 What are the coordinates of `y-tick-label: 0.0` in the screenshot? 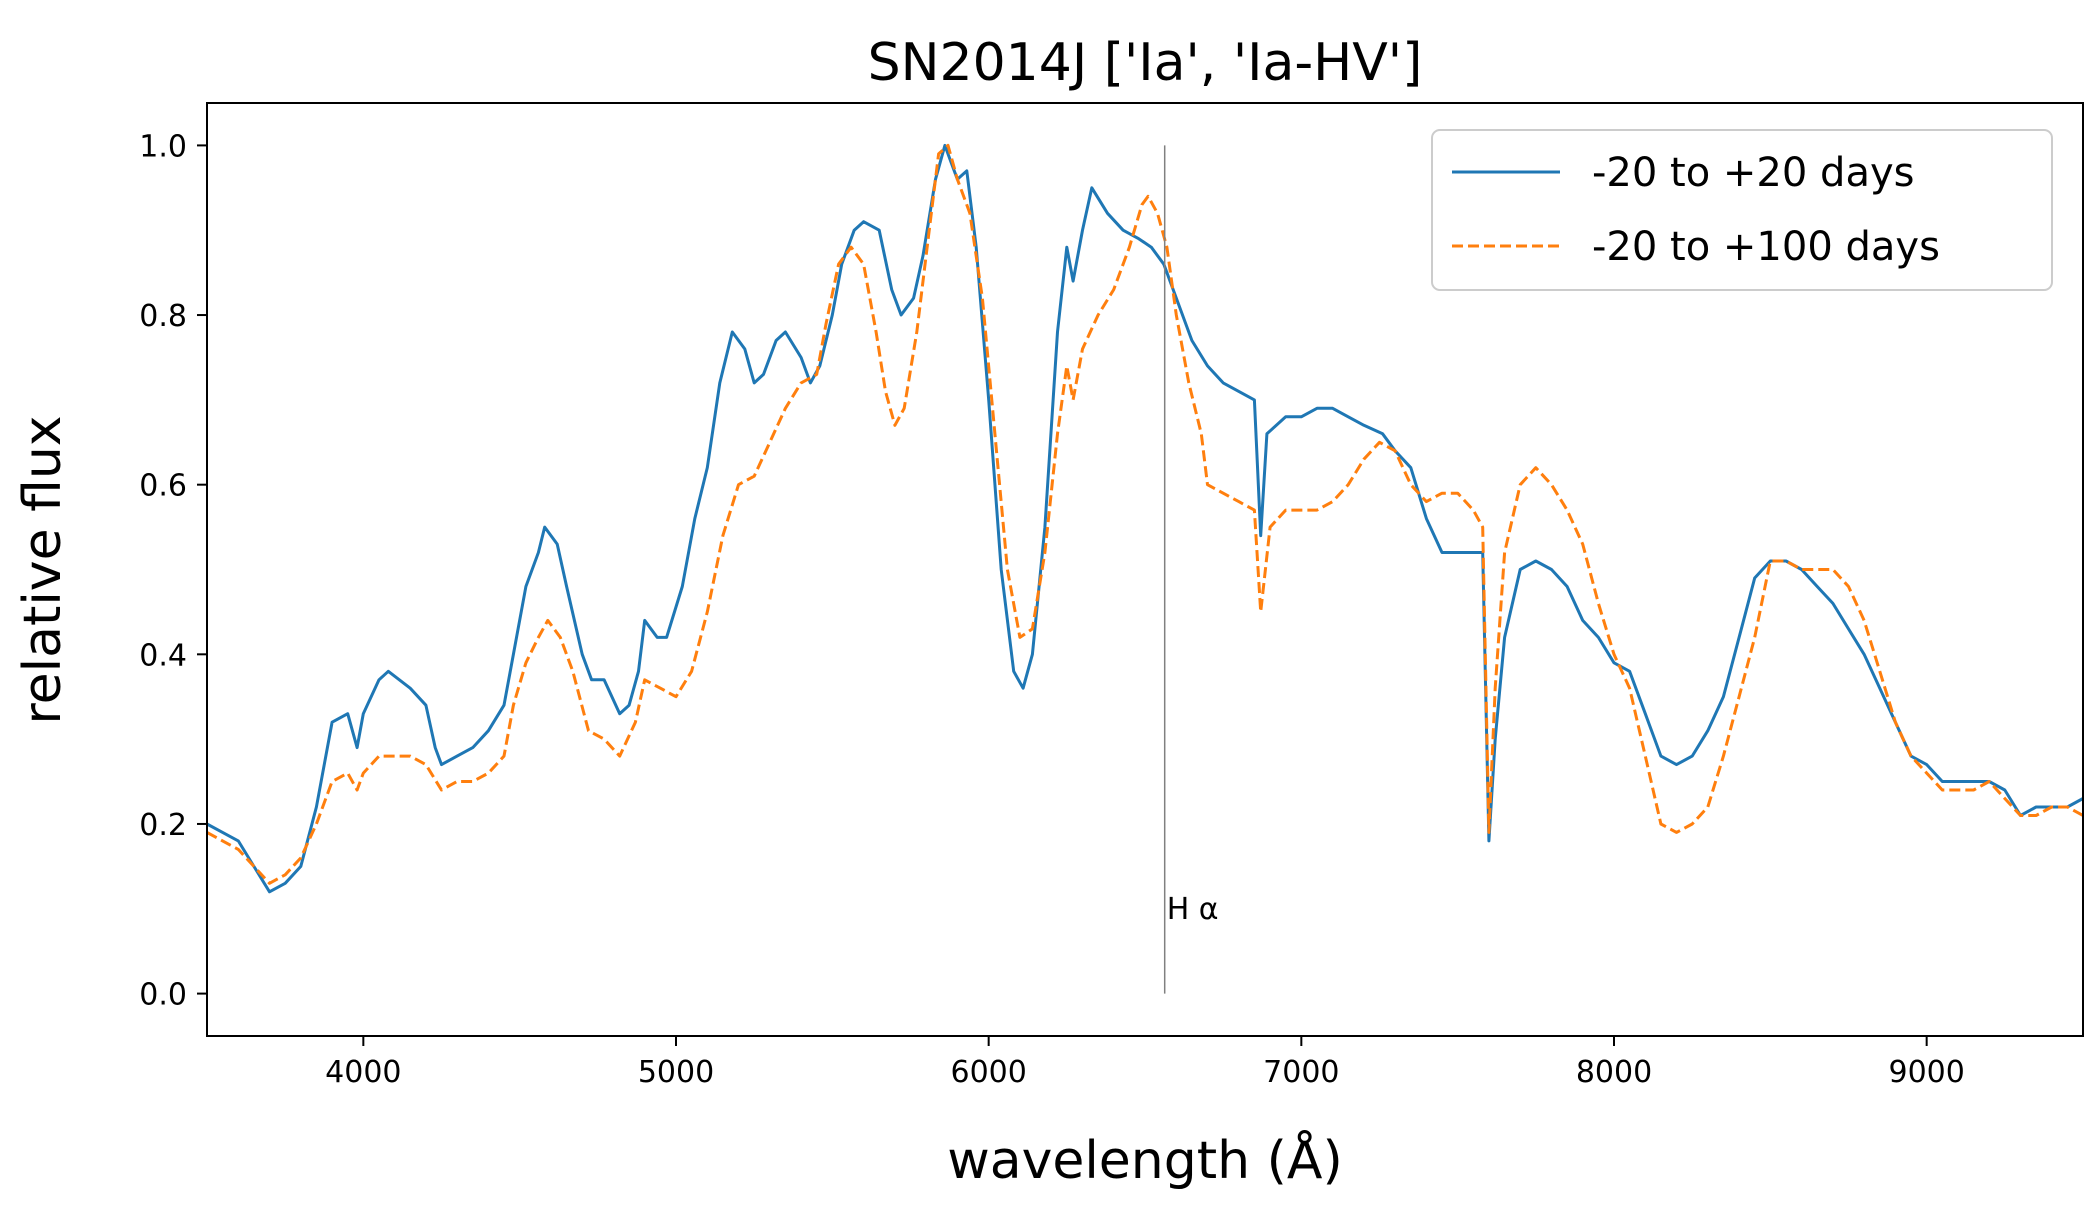 It's located at (163, 995).